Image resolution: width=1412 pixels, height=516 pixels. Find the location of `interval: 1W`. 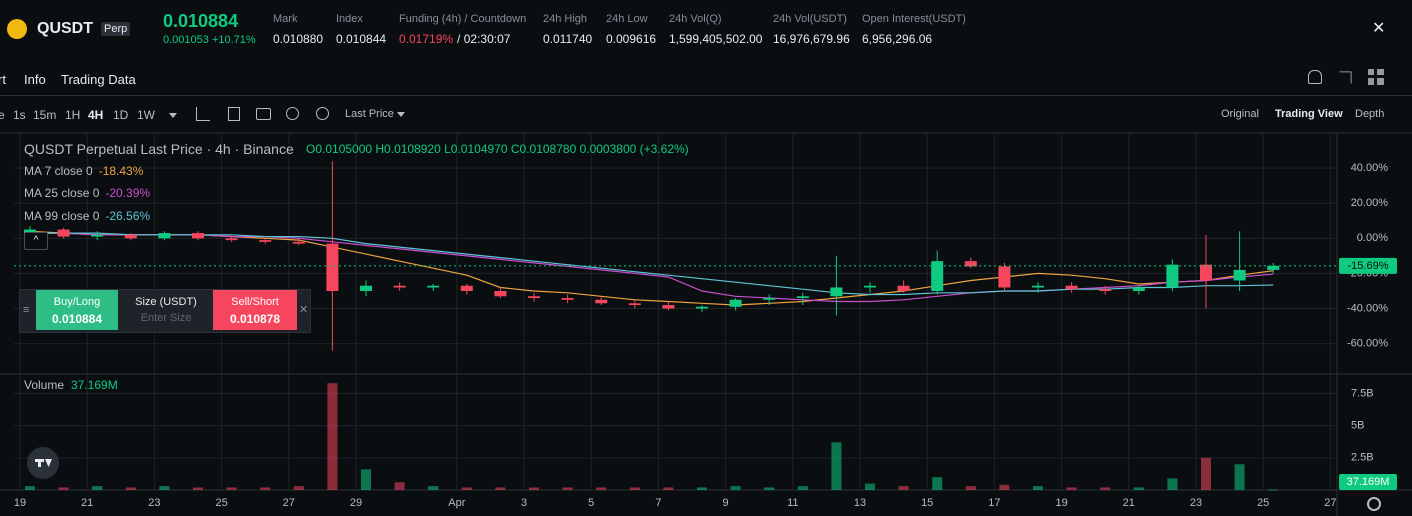

interval: 1W is located at coordinates (146, 115).